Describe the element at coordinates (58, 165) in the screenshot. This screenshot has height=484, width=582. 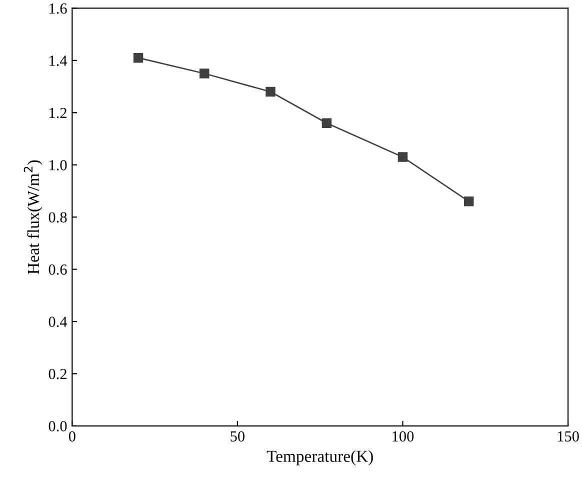
I see `y-tick-label: 1.0` at that location.